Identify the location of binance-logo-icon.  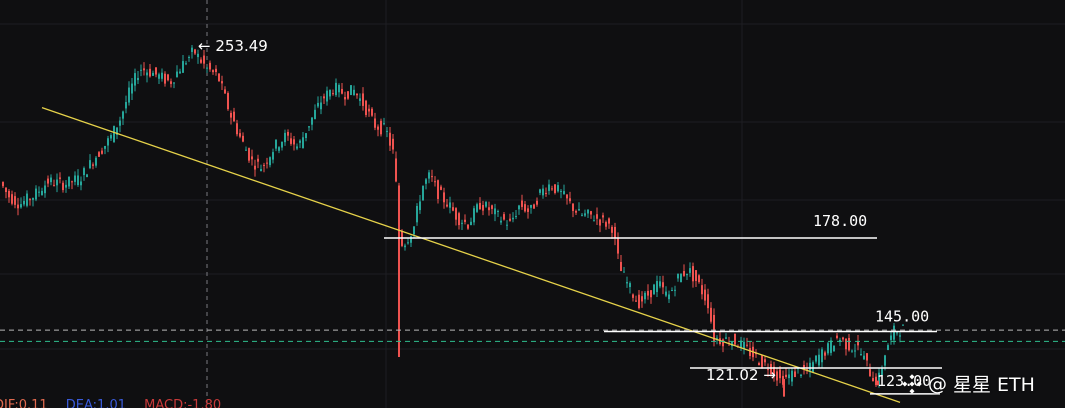
(912, 383).